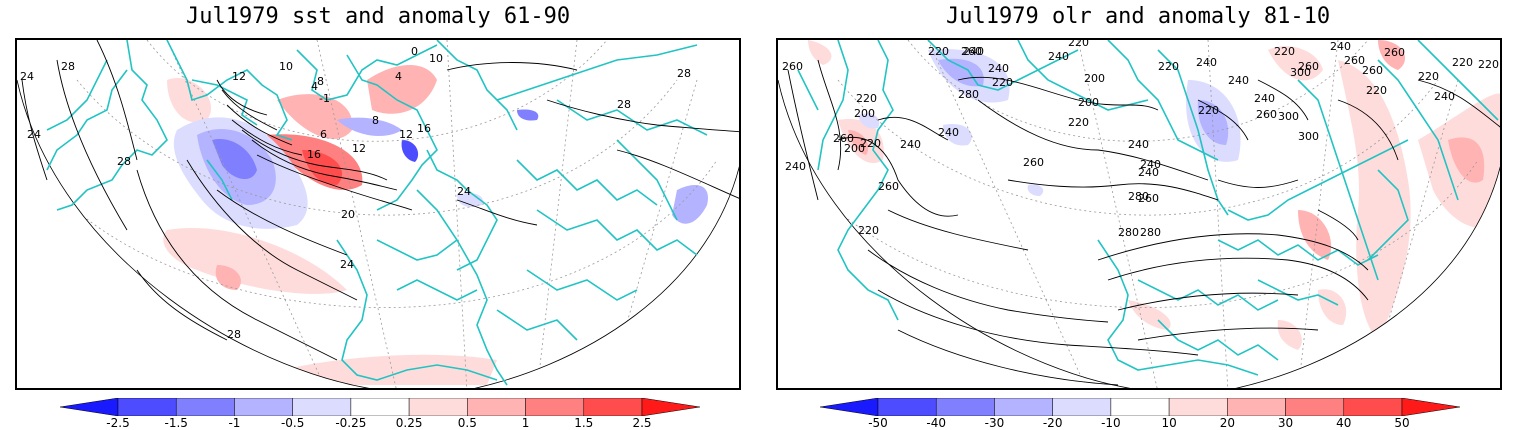 The width and height of the screenshot is (1520, 430). Describe the element at coordinates (314, 154) in the screenshot. I see `contour-label: 16` at that location.